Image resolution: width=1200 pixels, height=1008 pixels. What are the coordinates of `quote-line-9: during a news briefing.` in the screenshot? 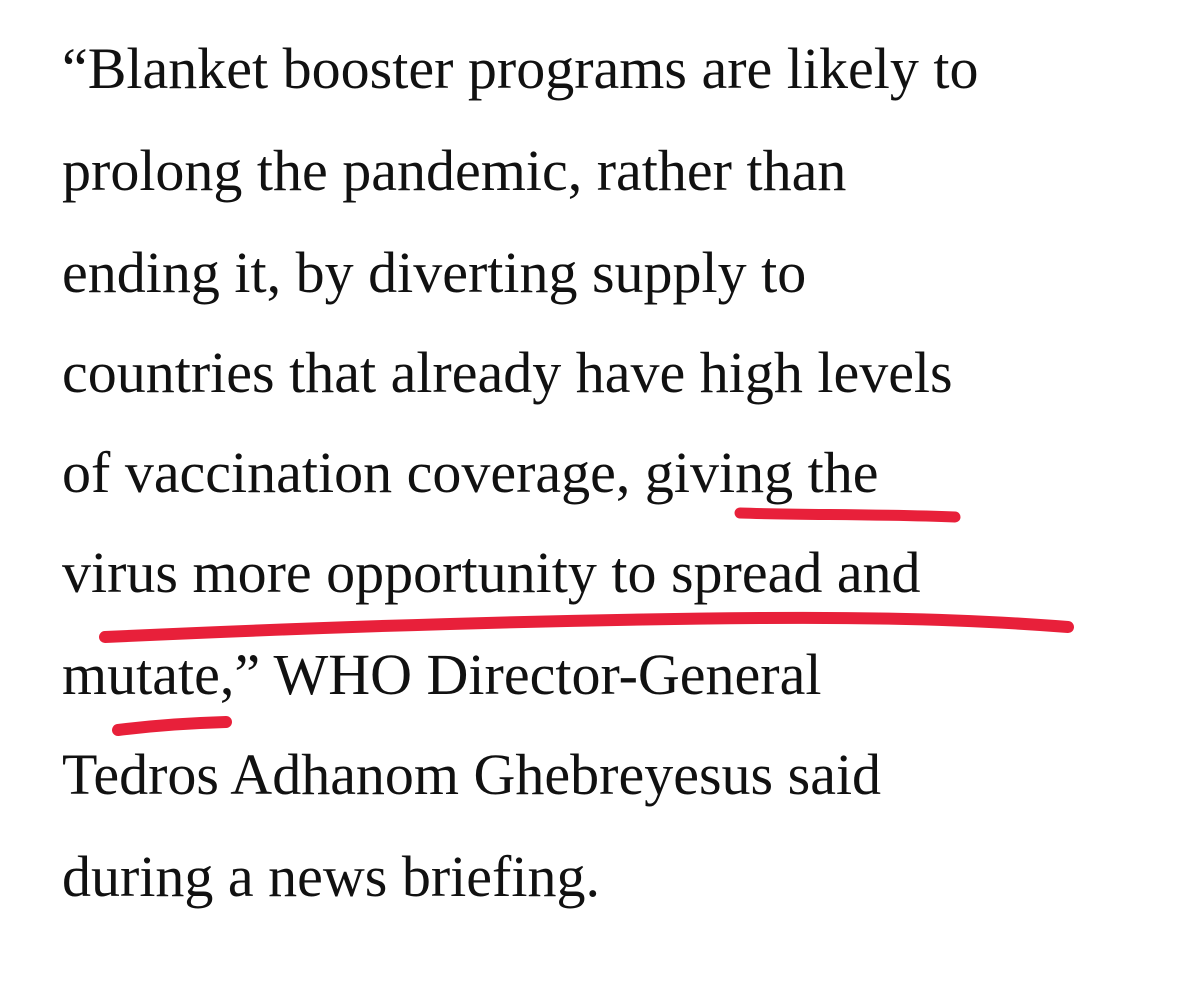 It's located at (331, 876).